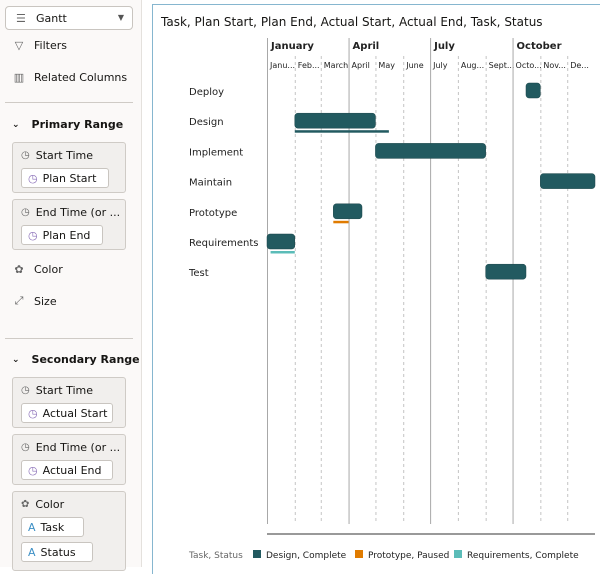 This screenshot has width=600, height=574. What do you see at coordinates (21, 18) in the screenshot?
I see `gantt-icon: ☰` at bounding box center [21, 18].